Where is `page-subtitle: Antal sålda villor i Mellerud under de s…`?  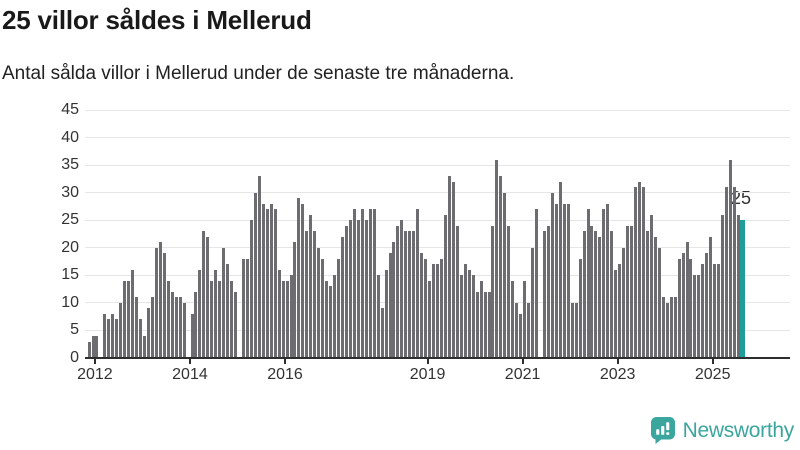
page-subtitle: Antal sålda villor i Mellerud under de s… is located at coordinates (258, 73).